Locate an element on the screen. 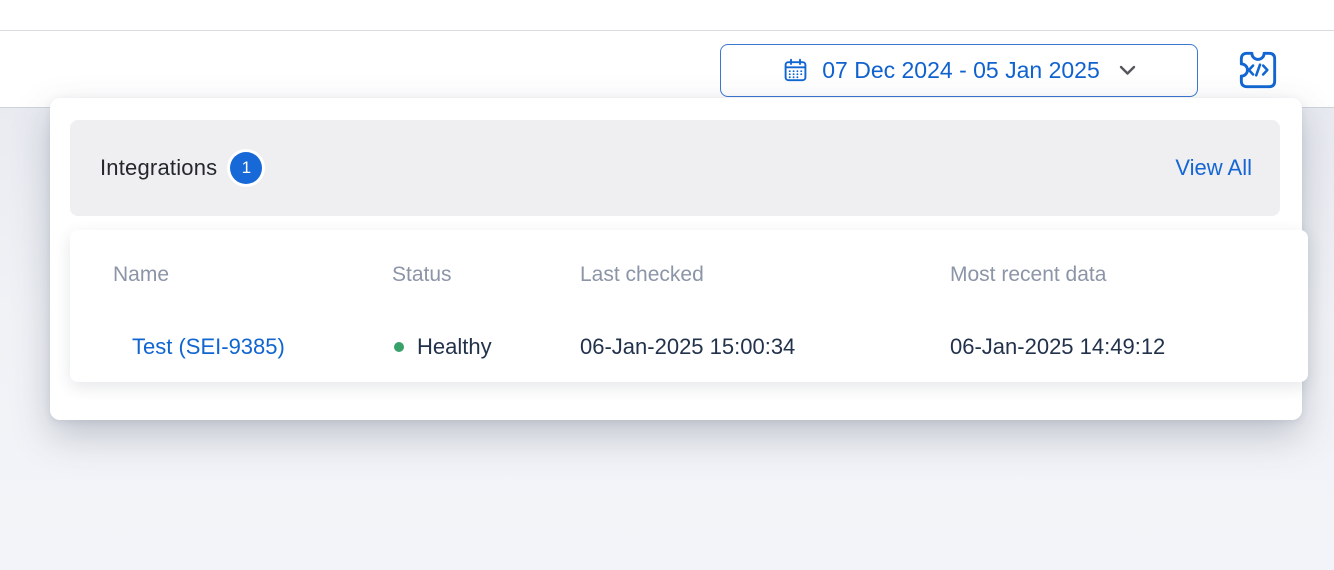 The image size is (1334, 570). status-label: Healthy is located at coordinates (454, 346).